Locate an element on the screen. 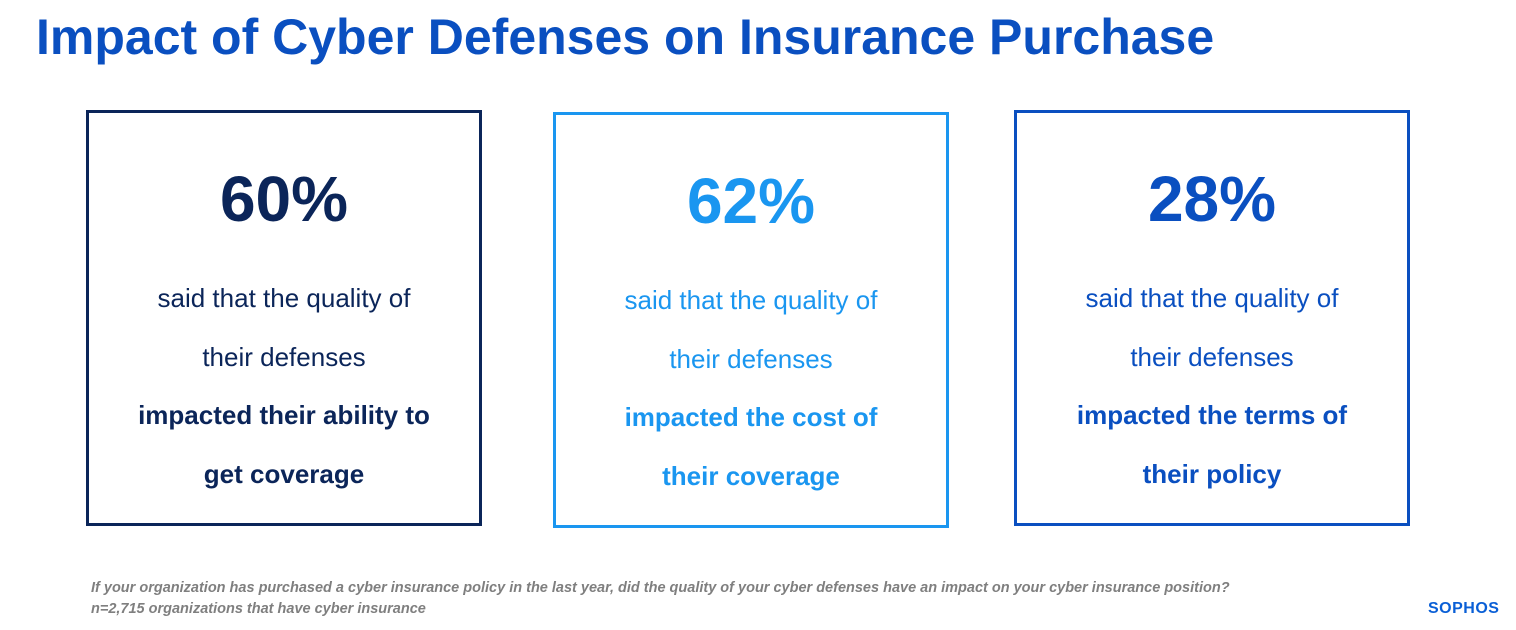  sophos-logo: SOPHOS is located at coordinates (1464, 608).